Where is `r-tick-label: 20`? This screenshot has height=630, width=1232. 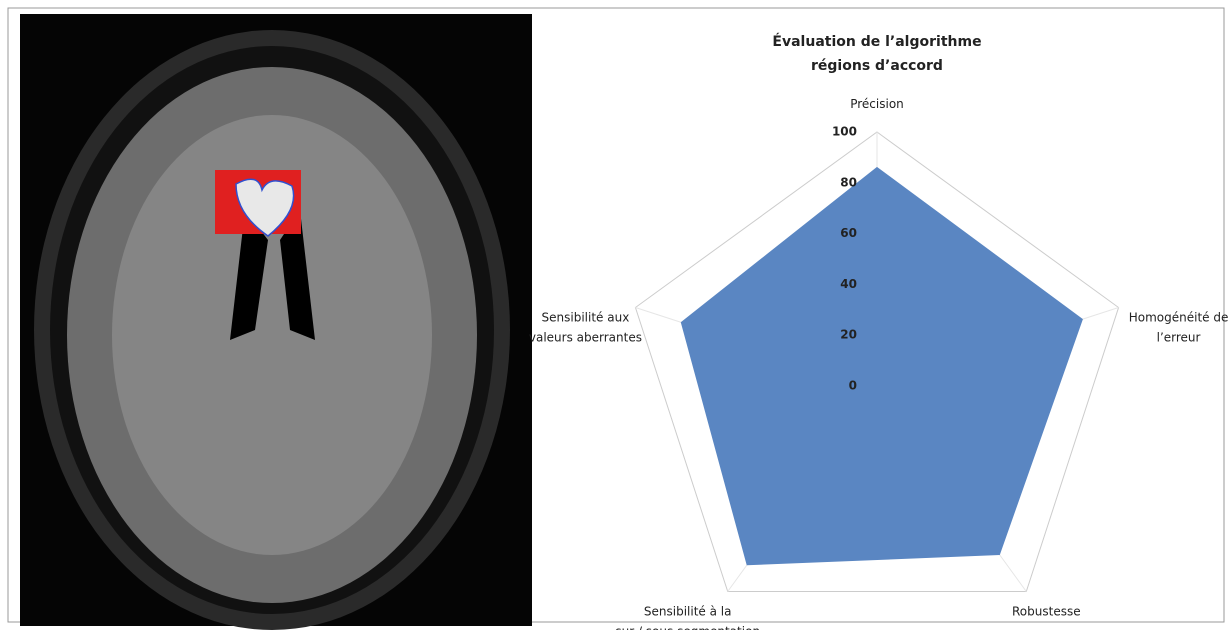 r-tick-label: 20 is located at coordinates (848, 335).